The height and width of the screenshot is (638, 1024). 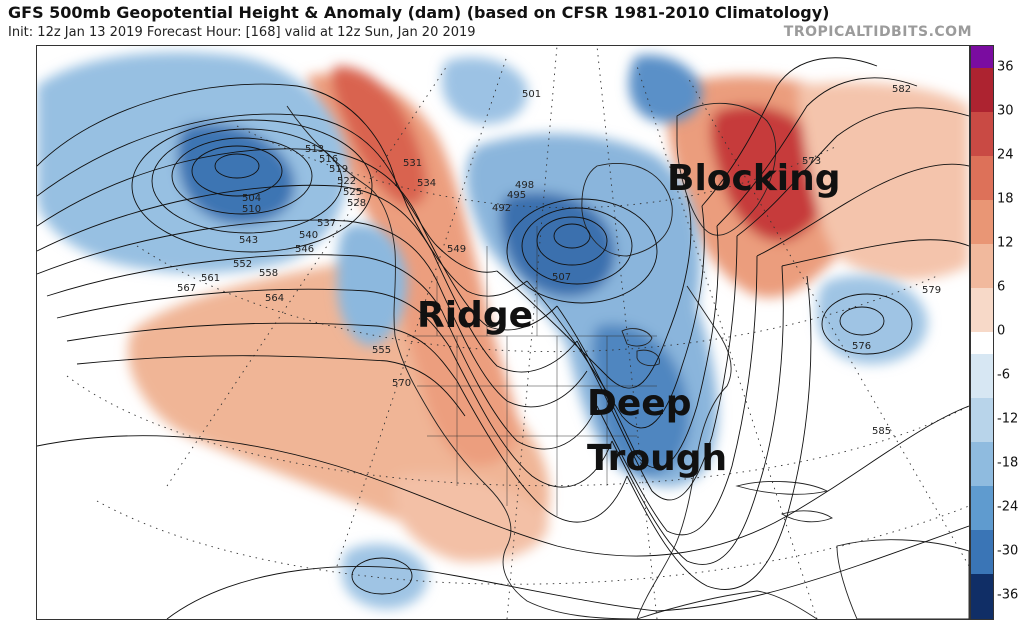 What do you see at coordinates (274, 298) in the screenshot?
I see `contour-label: 564` at bounding box center [274, 298].